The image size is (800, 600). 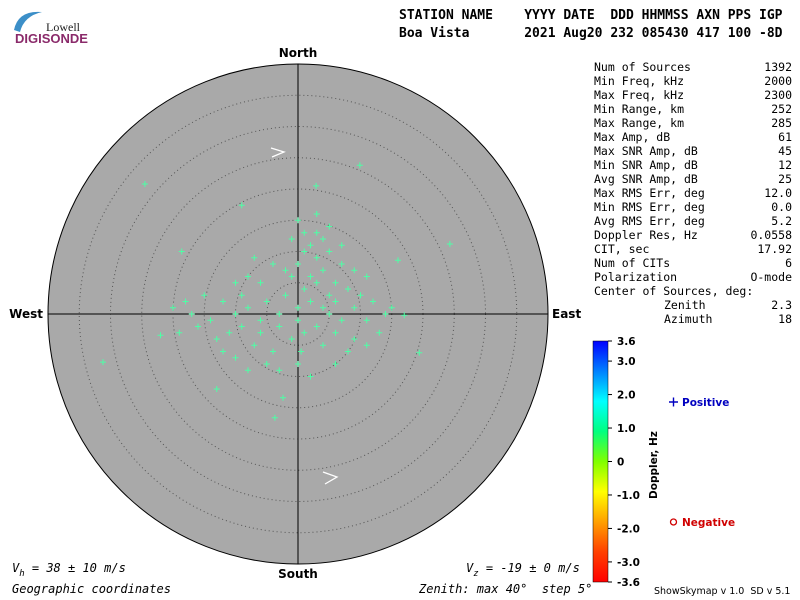 What do you see at coordinates (649, 221) in the screenshot?
I see `stat-label: Avg RMS Err, deg` at bounding box center [649, 221].